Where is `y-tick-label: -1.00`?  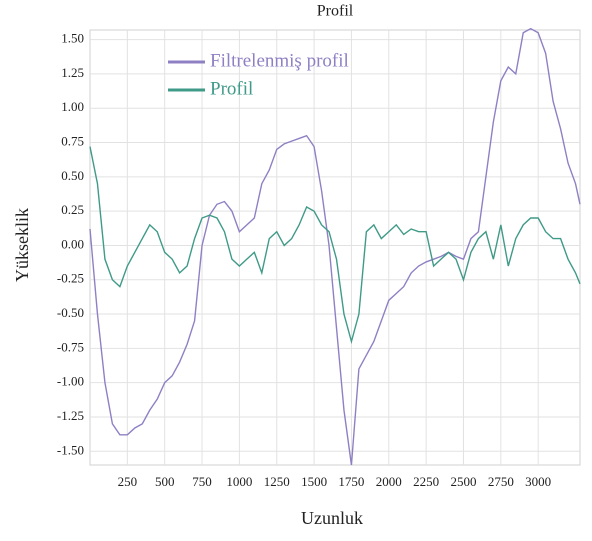
y-tick-label: -1.00 is located at coordinates (70, 381).